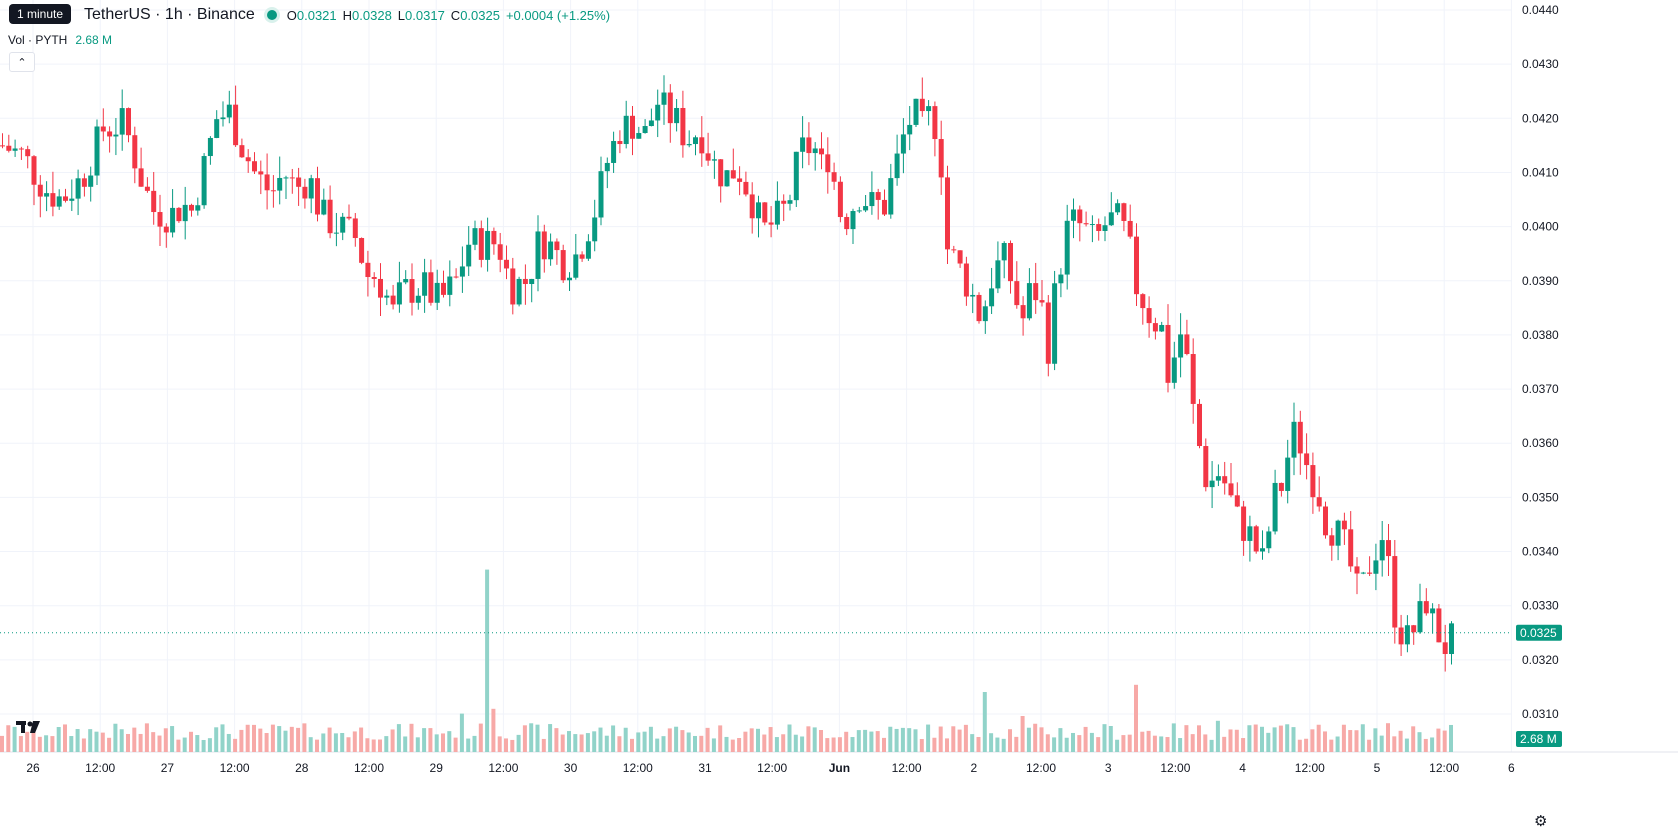 This screenshot has height=835, width=1678. Describe the element at coordinates (60, 40) in the screenshot. I see `volume-legend: Vol · PYTH 2.68 M` at that location.